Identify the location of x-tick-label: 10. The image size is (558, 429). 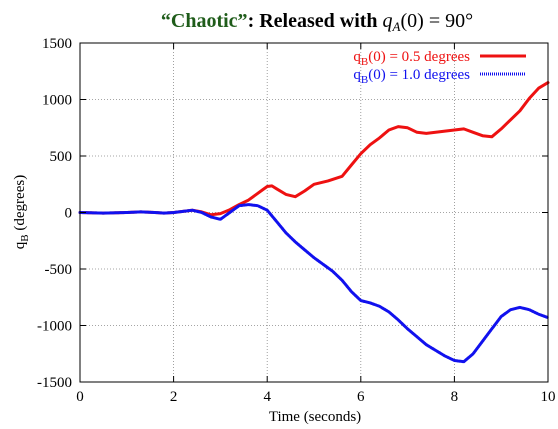
(548, 397).